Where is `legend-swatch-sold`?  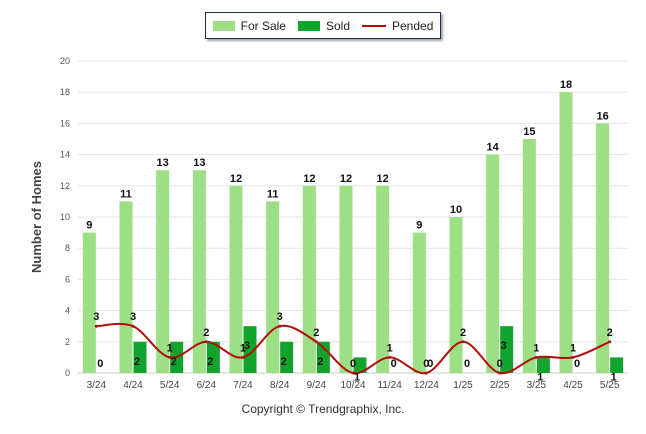
legend-swatch-sold is located at coordinates (308, 25).